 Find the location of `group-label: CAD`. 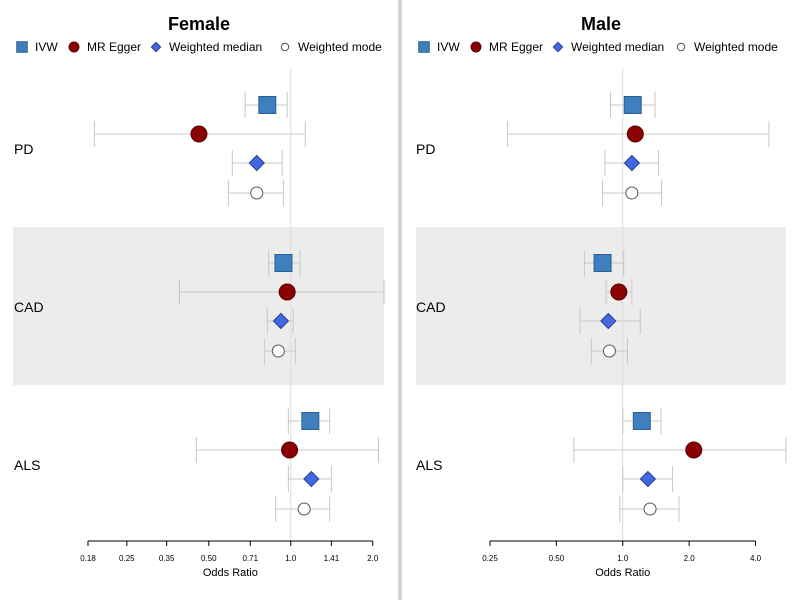

group-label: CAD is located at coordinates (431, 307).